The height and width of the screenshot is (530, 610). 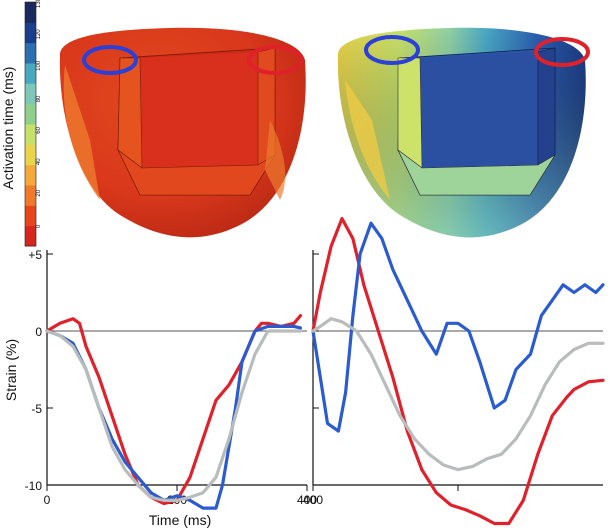 I want to click on colorbar-tick-label: 120, so click(x=39, y=34).